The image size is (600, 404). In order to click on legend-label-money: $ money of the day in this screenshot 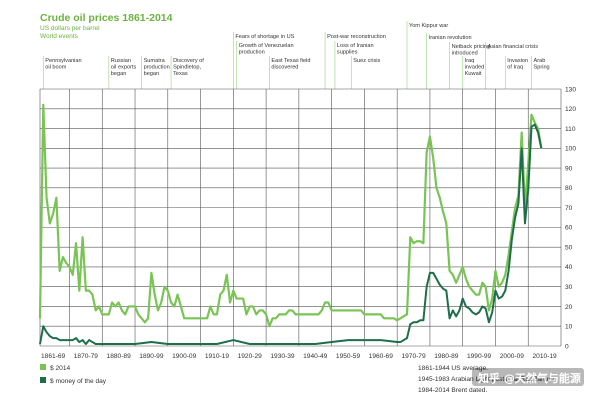, I will do `click(78, 381)`.